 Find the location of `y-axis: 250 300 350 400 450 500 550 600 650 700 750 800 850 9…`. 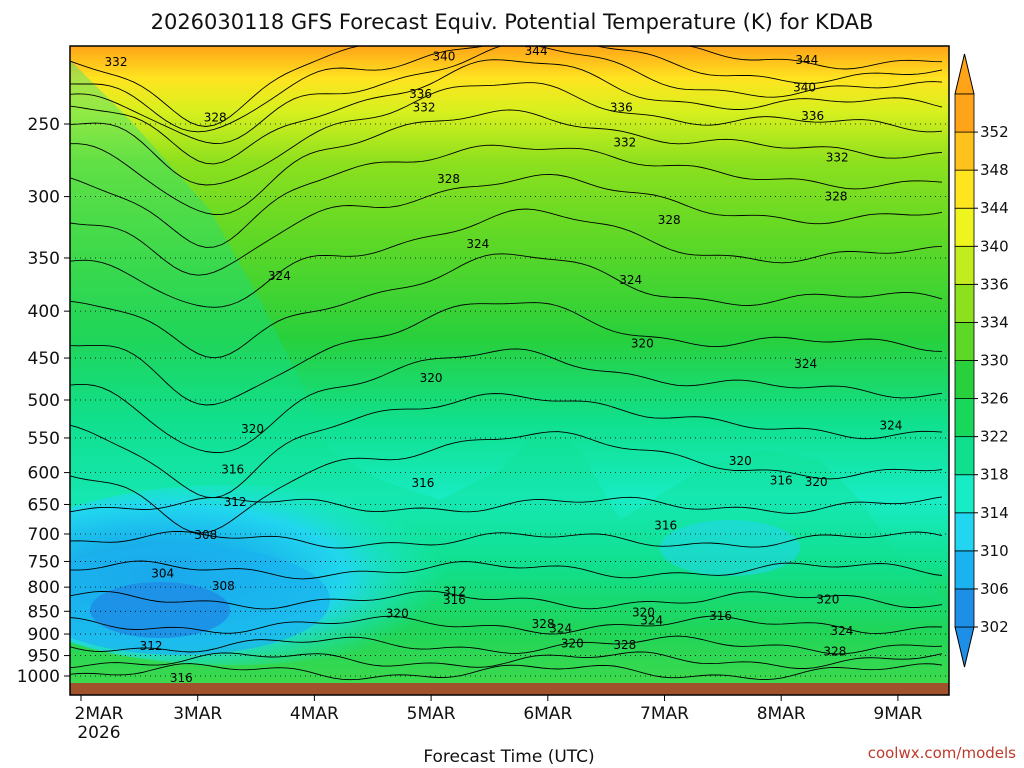

y-axis: 250 300 350 400 450 500 550 600 650 700 750 800 850 9… is located at coordinates (43, 401).